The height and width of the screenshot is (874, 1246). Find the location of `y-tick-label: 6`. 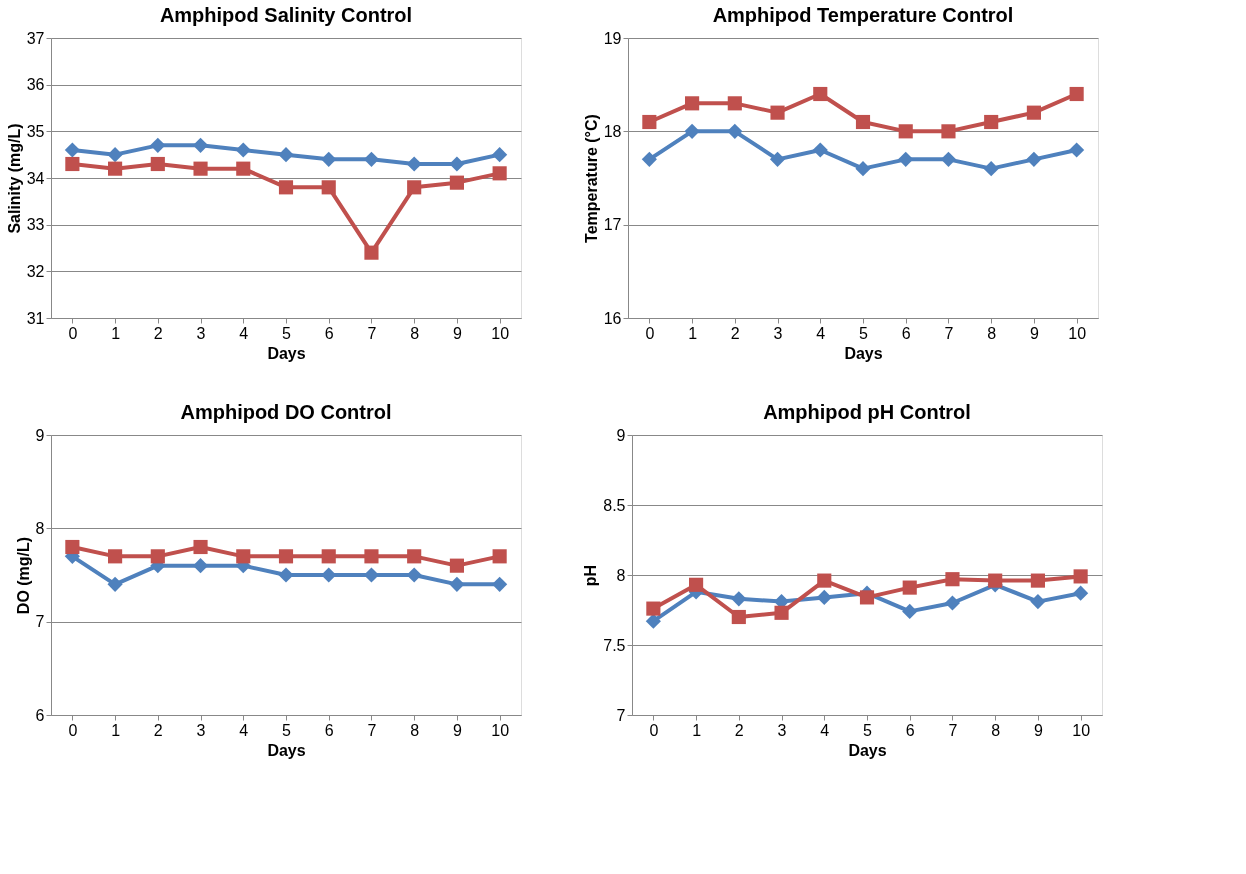

y-tick-label: 6 is located at coordinates (40, 715).